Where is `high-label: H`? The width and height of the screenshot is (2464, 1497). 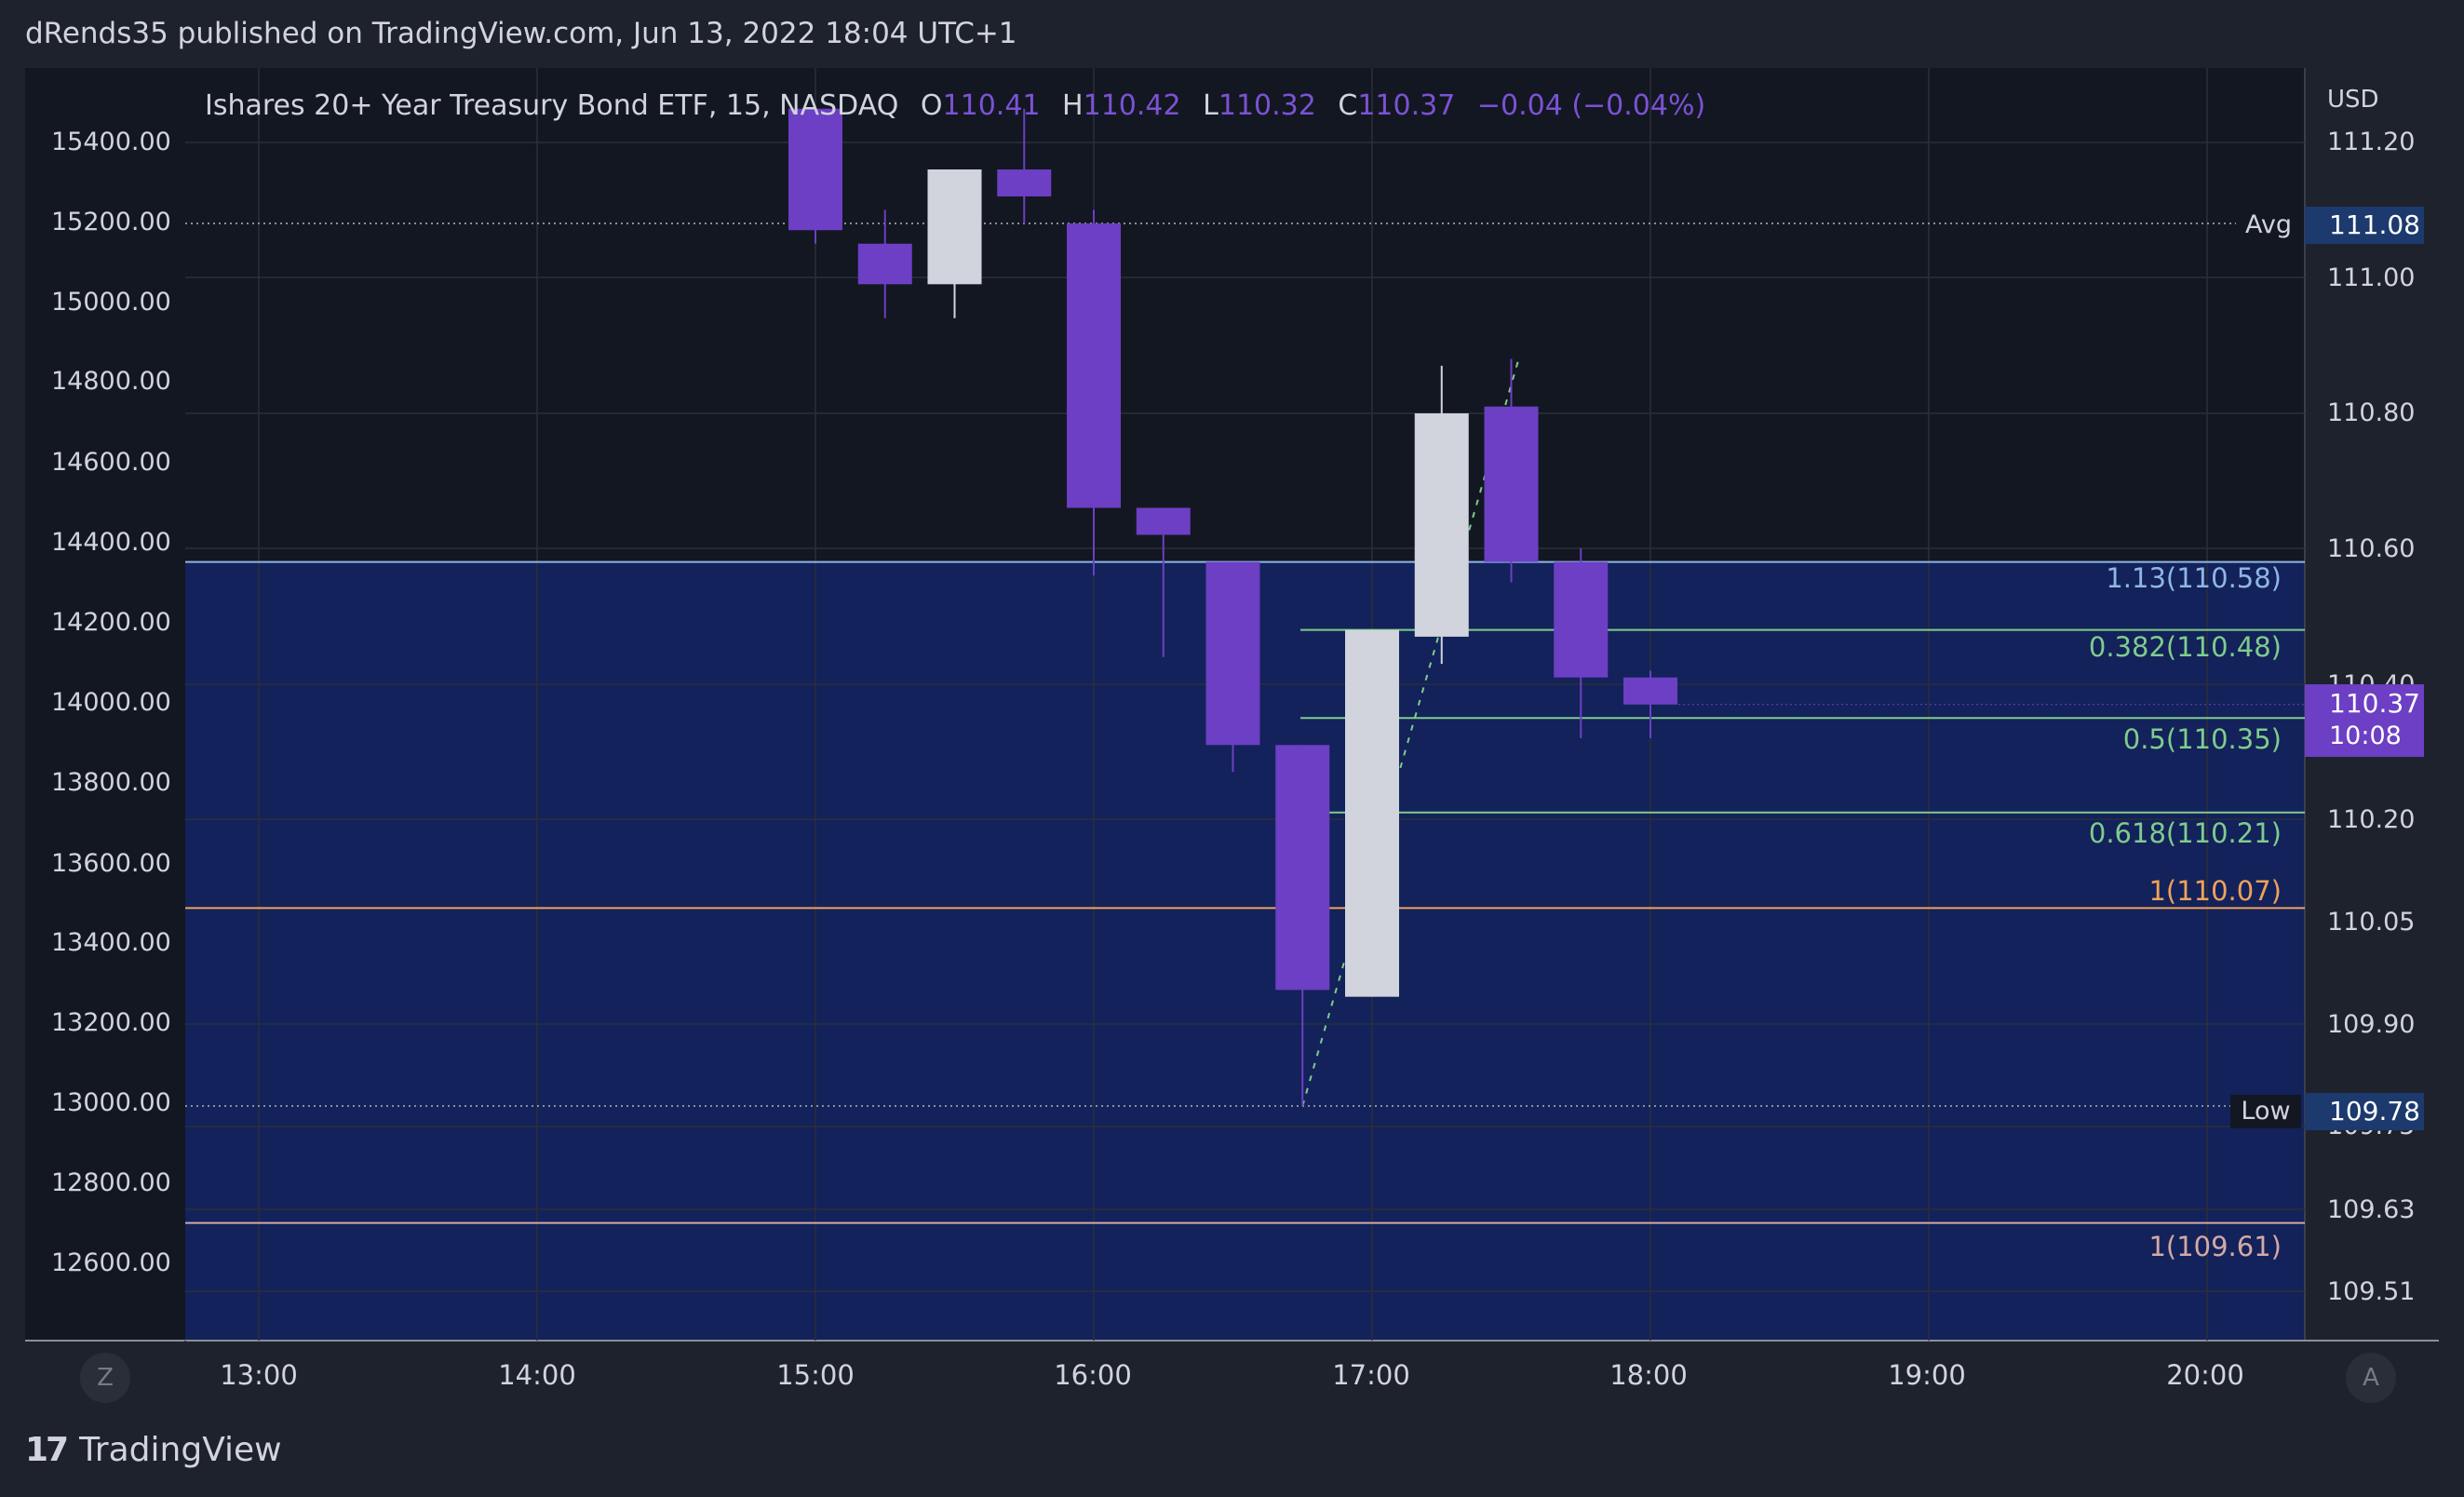
high-label: H is located at coordinates (1073, 105).